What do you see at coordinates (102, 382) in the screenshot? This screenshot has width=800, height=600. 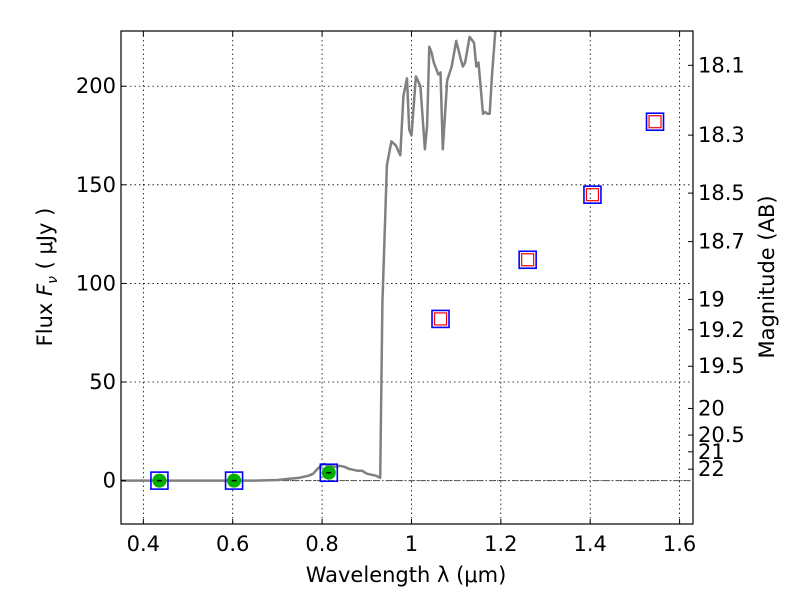 I see `y-tick-label: 50` at bounding box center [102, 382].